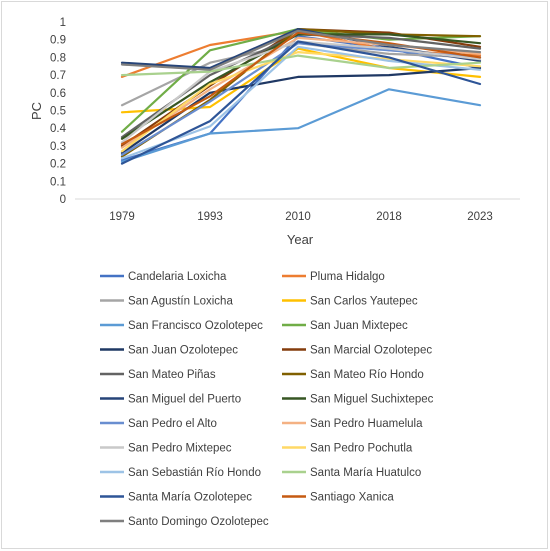 This screenshot has height=551, width=550. I want to click on legend-label: Santa María Huatulco, so click(365, 473).